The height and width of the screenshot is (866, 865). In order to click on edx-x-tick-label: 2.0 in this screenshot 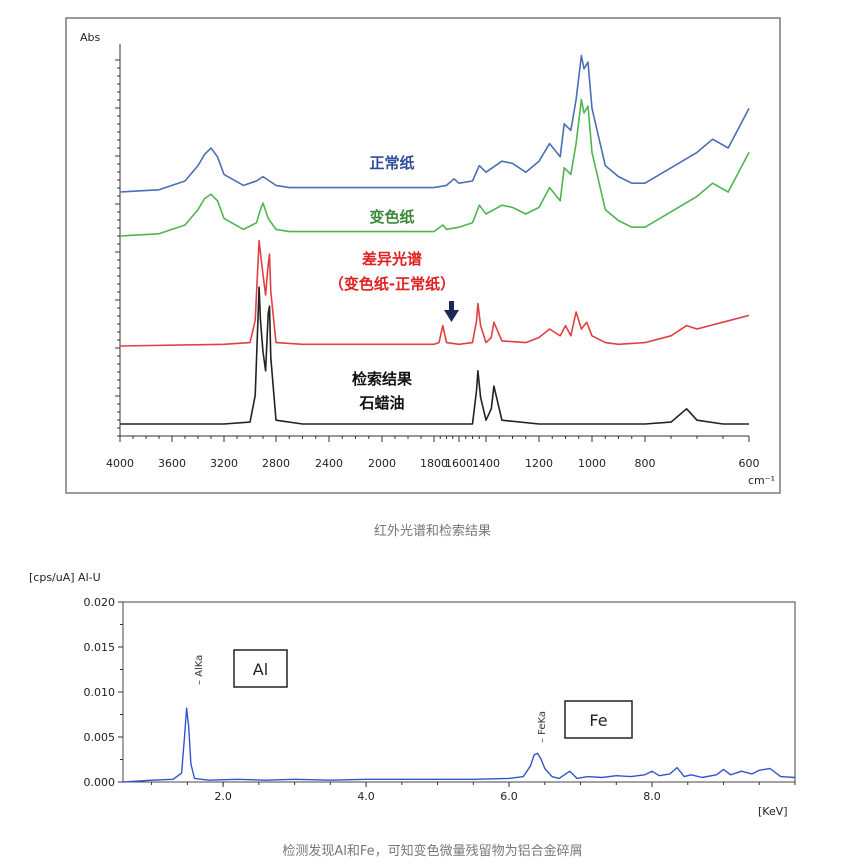, I will do `click(223, 796)`.